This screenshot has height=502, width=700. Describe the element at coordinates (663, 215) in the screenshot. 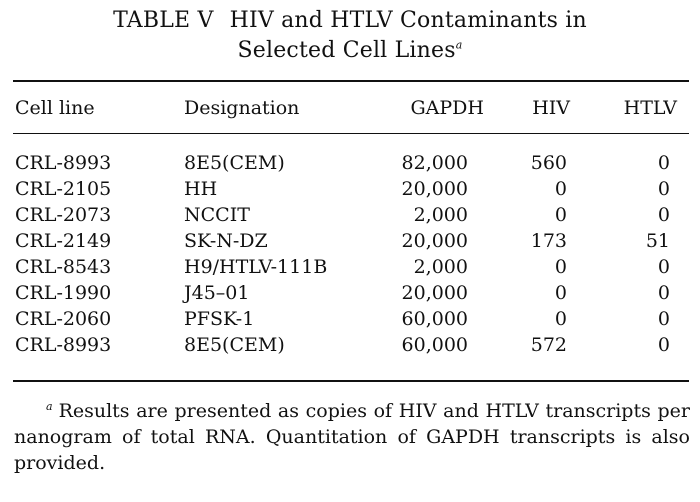

I see `row-3-htlv: 0` at that location.